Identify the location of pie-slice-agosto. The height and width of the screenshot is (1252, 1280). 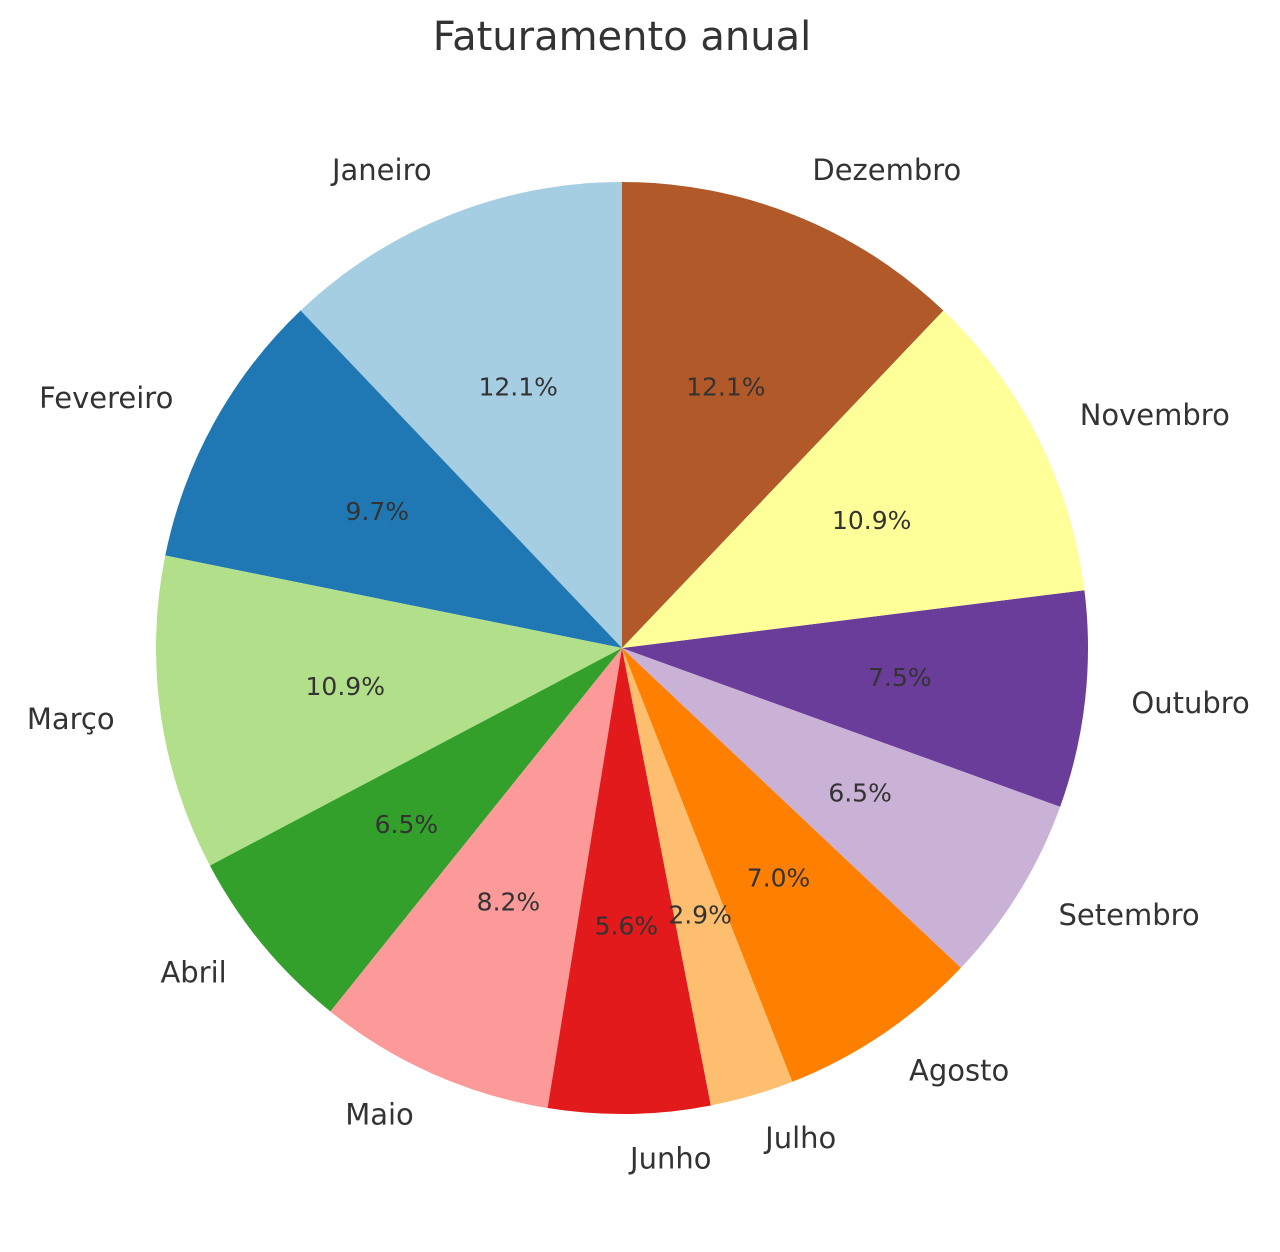
(791, 865).